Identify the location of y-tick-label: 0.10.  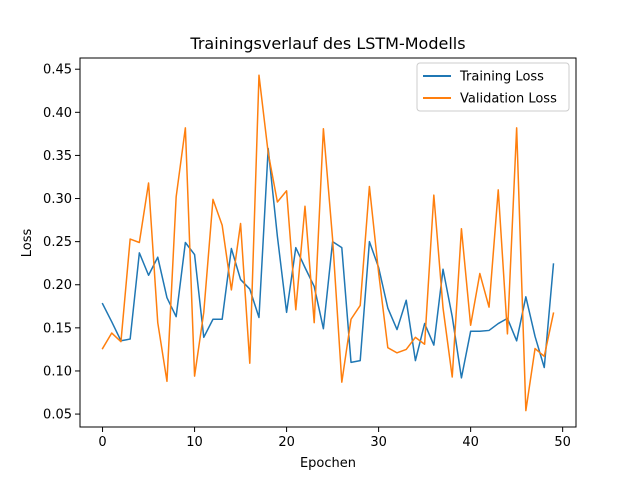
(57, 371).